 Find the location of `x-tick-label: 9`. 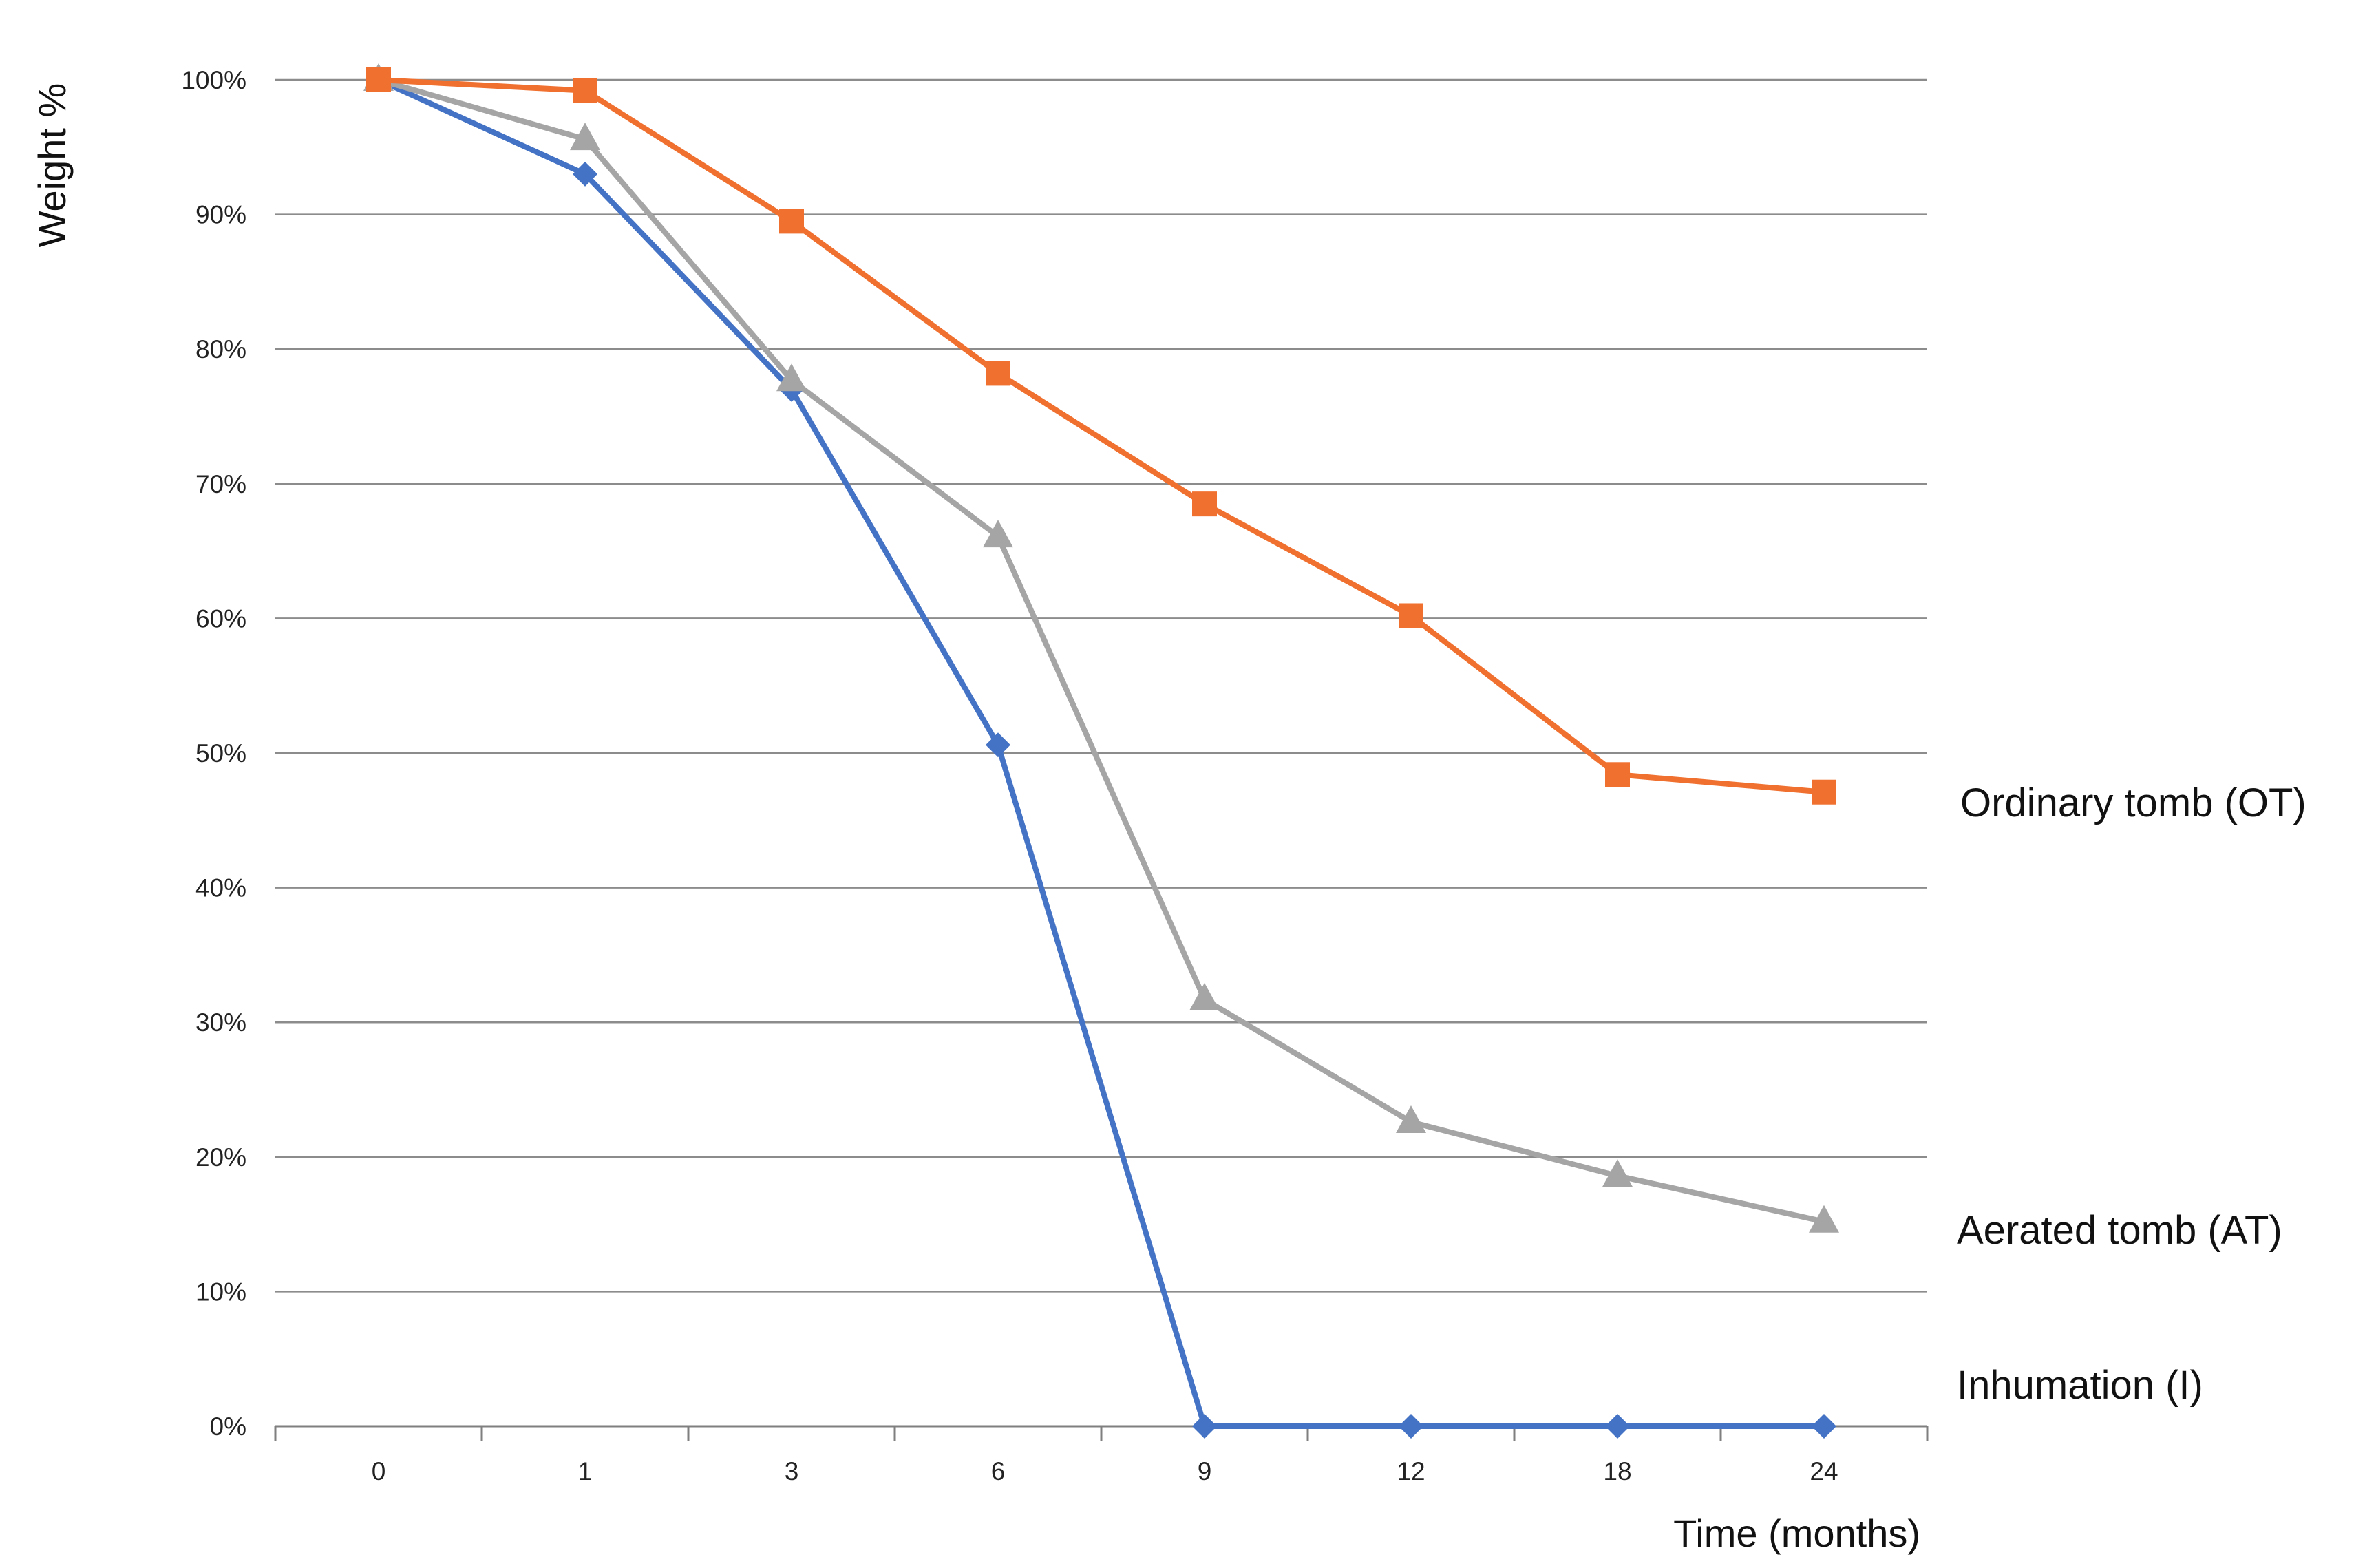

x-tick-label: 9 is located at coordinates (1205, 1471).